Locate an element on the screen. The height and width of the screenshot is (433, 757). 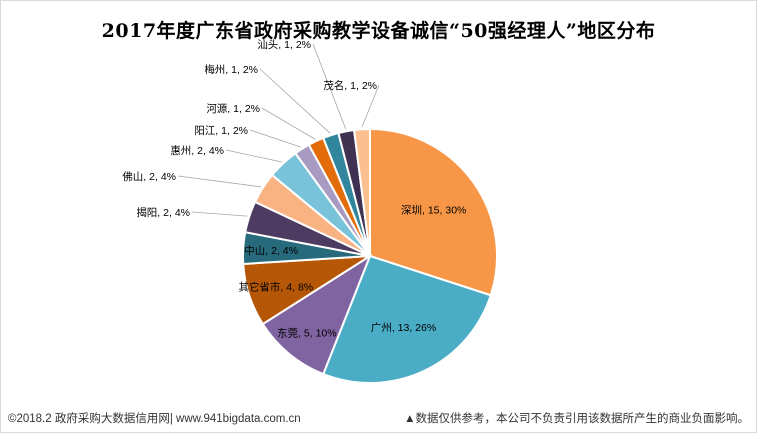
chart-title: 2017年度广东省政府采购教学设备诚信“50强经理人”地区分布 is located at coordinates (378, 31).